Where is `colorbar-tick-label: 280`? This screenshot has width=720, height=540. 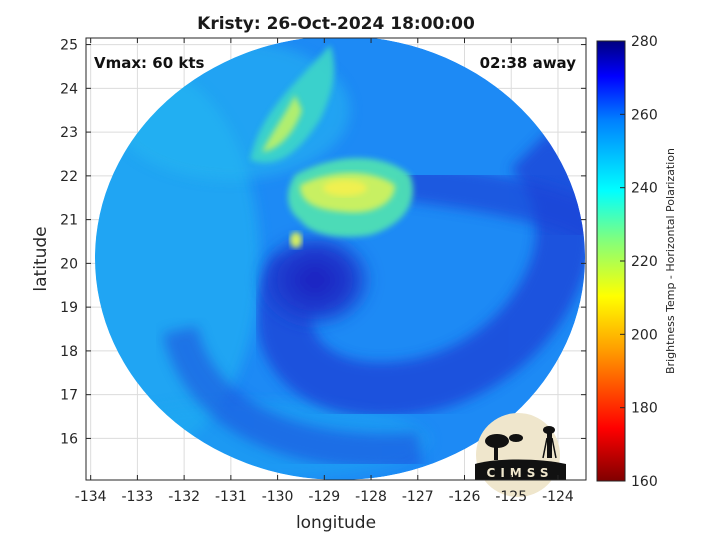 colorbar-tick-label: 280 is located at coordinates (644, 42).